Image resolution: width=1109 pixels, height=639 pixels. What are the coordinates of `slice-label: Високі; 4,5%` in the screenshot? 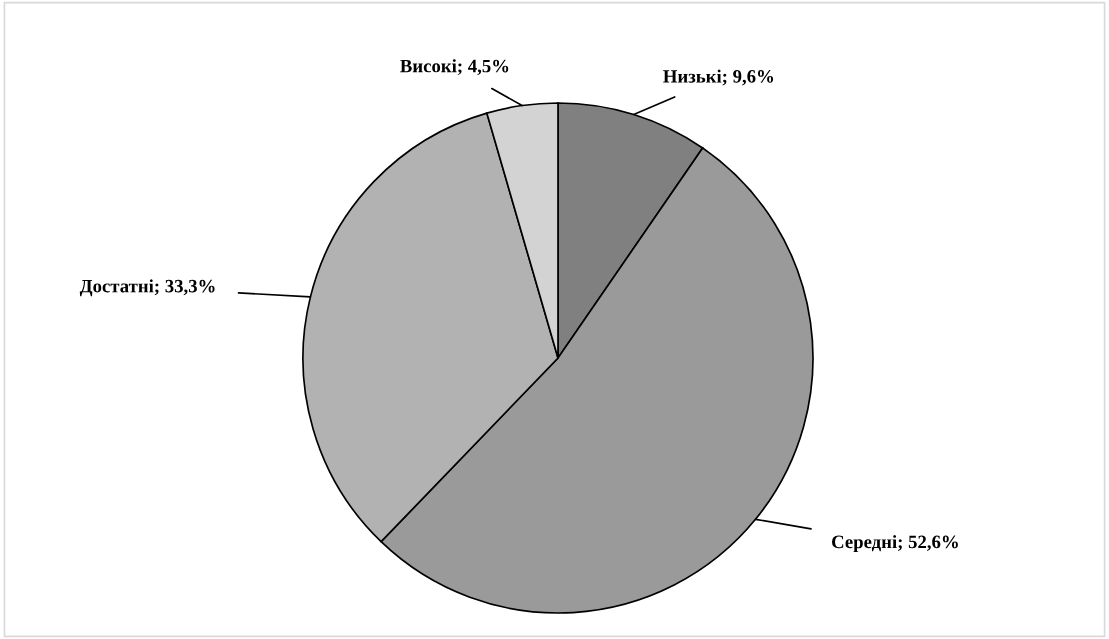 It's located at (454, 67).